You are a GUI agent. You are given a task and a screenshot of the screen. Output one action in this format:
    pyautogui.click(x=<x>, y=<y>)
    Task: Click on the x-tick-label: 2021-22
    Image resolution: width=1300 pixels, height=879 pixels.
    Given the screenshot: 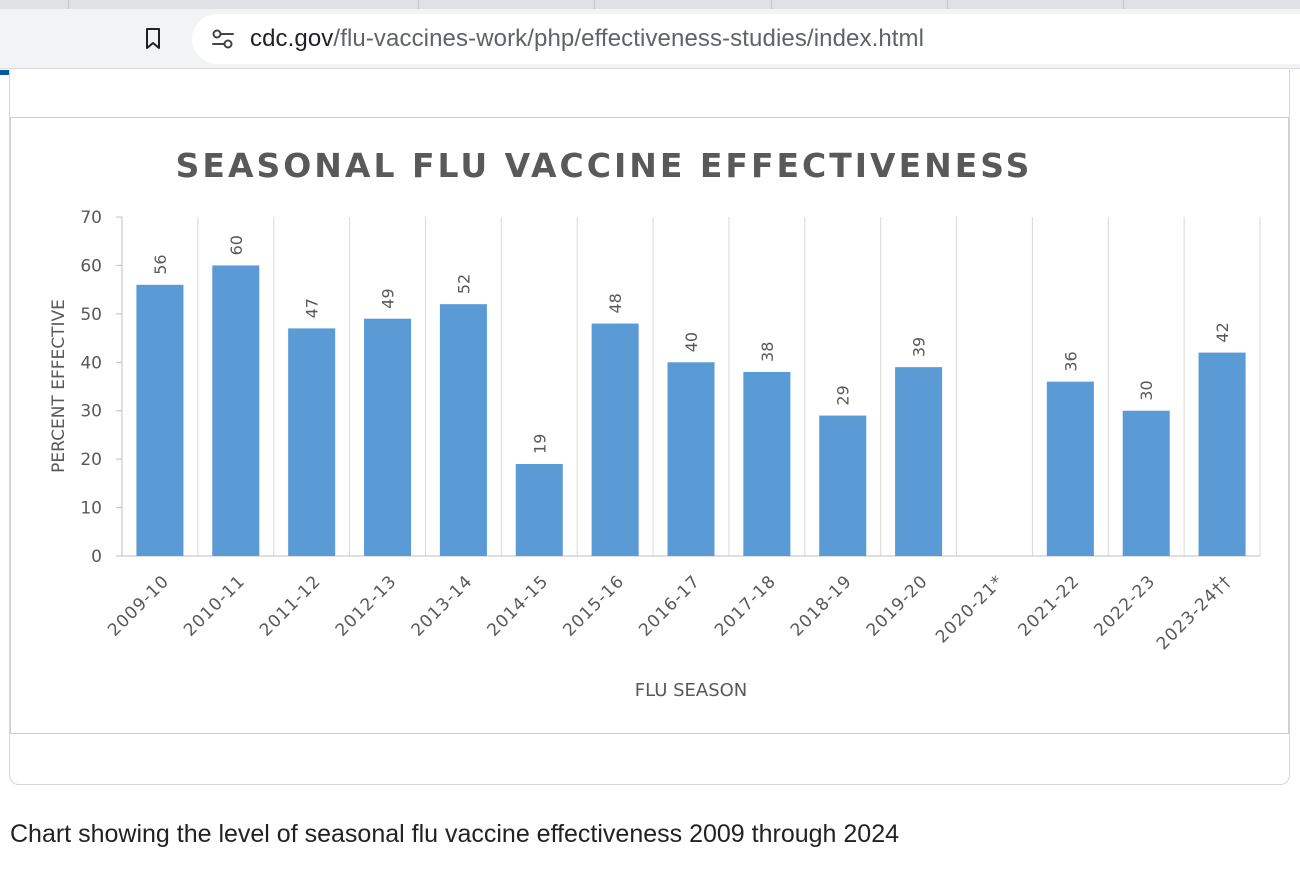 What is the action you would take?
    pyautogui.click(x=1049, y=605)
    